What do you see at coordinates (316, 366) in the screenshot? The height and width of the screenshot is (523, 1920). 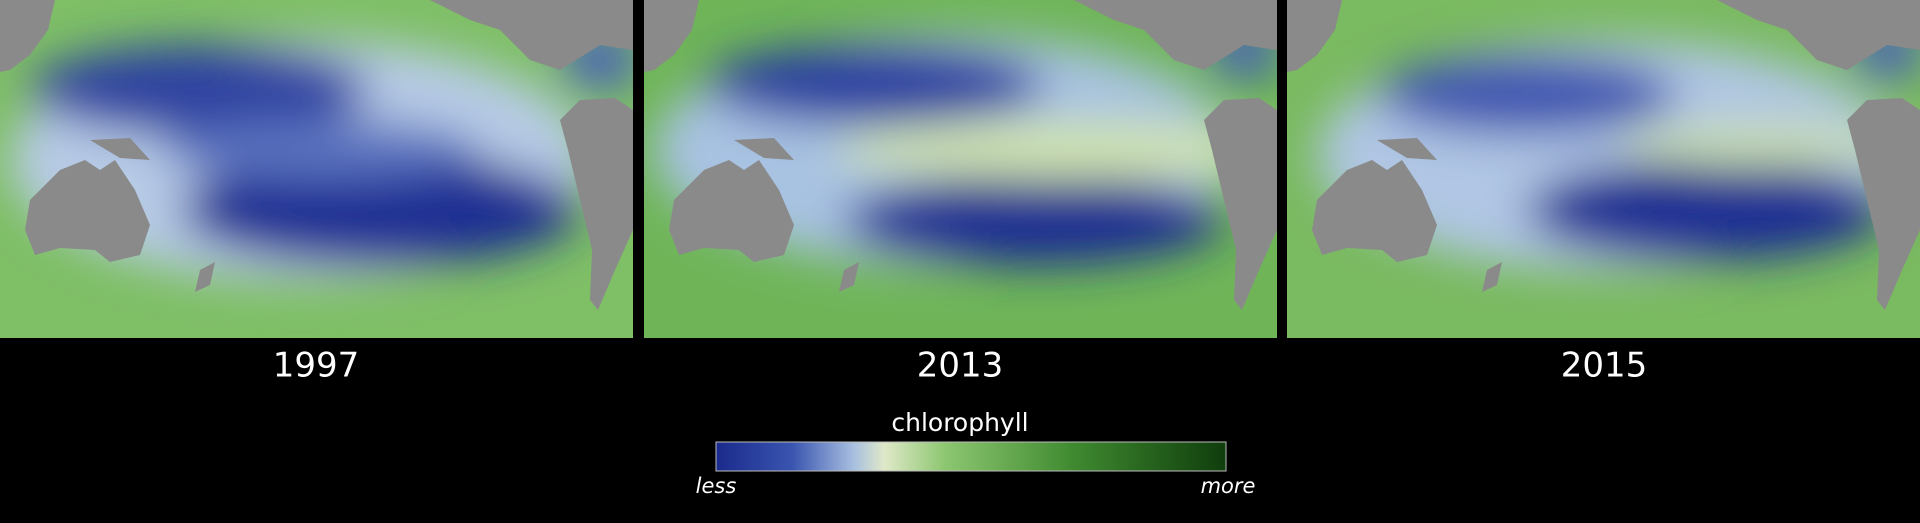 I see `panel-label: 1997` at bounding box center [316, 366].